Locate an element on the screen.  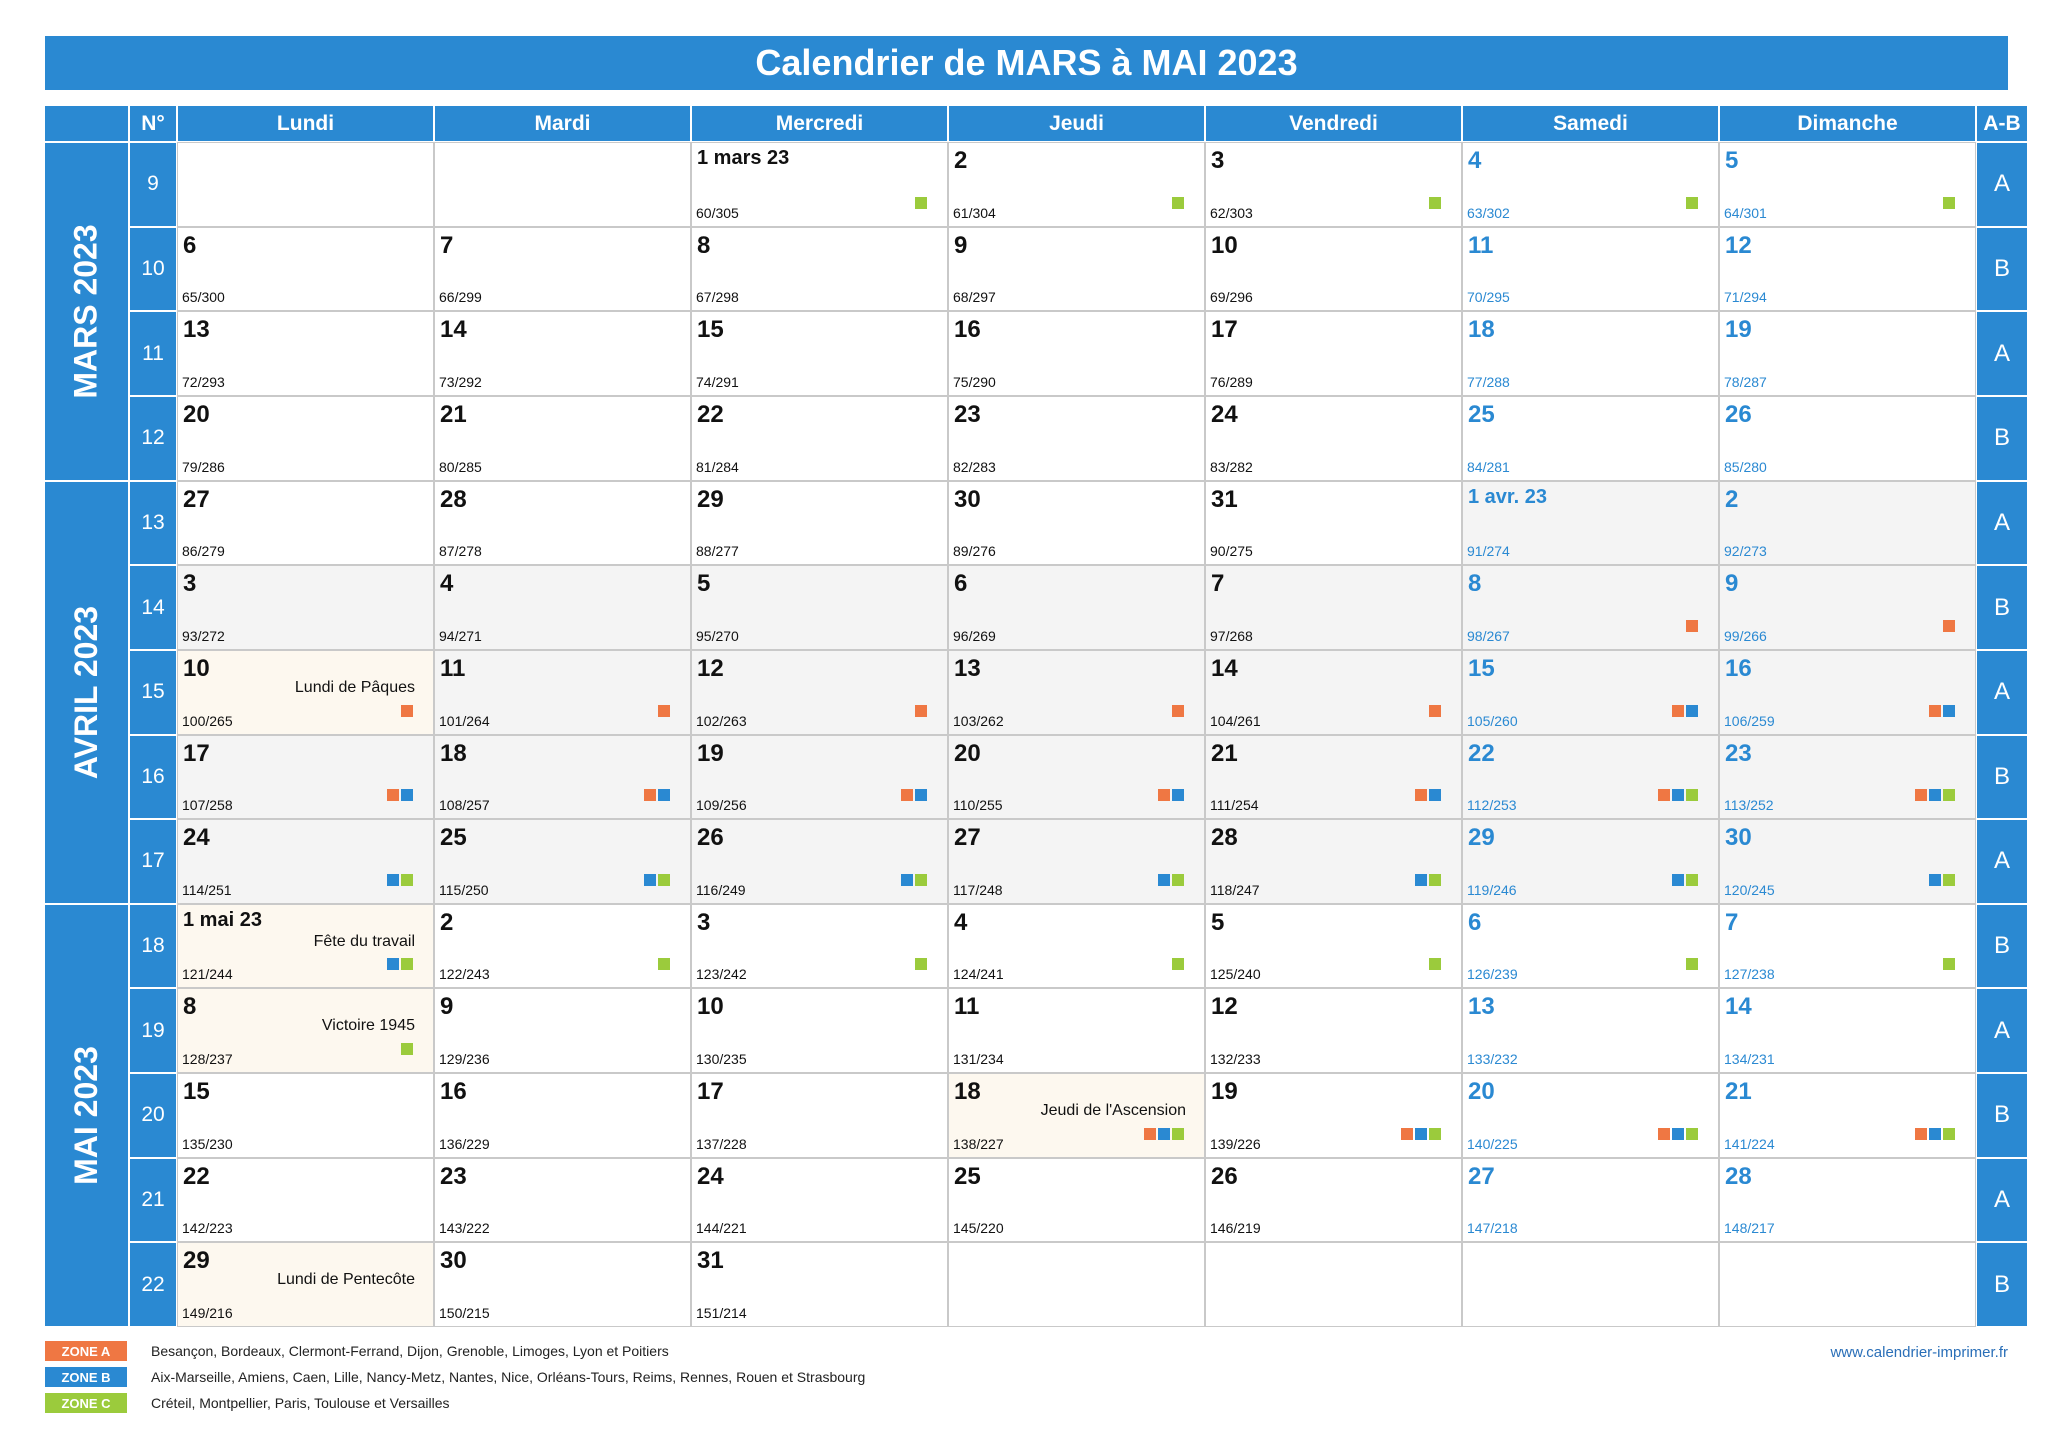
day-of-year-count: 134/231 is located at coordinates (1749, 1059).